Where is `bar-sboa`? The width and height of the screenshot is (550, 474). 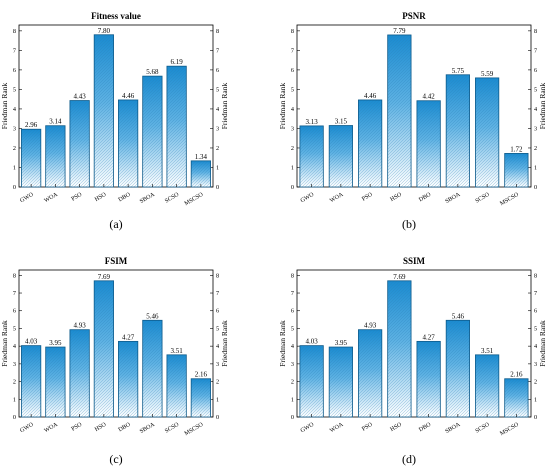
bar-sboa is located at coordinates (457, 368).